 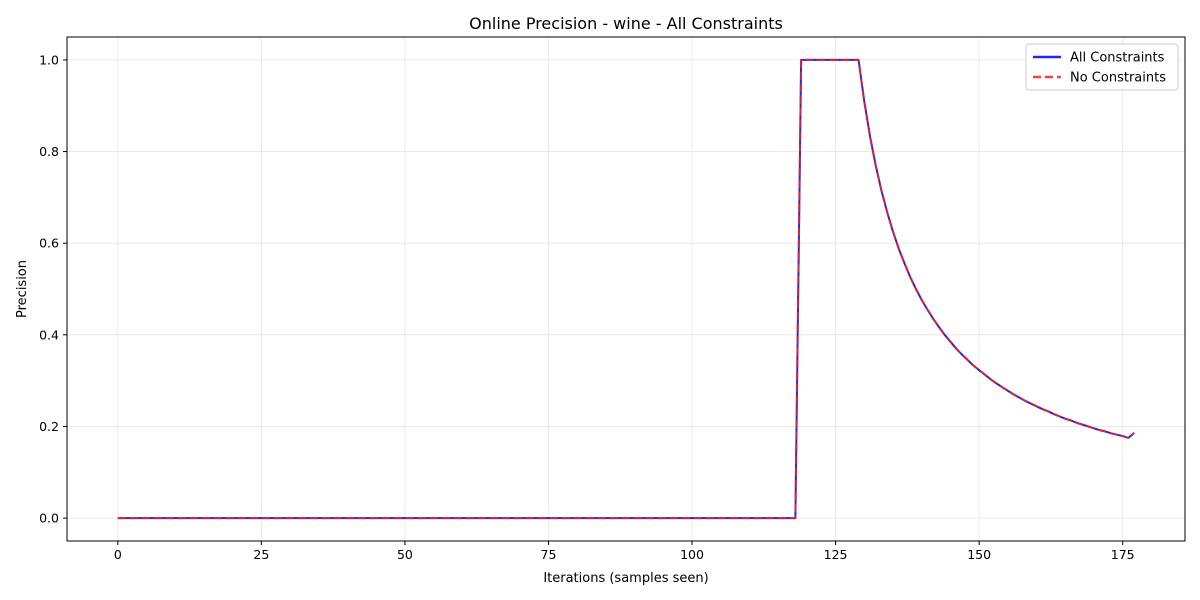 I want to click on x-tick-label: 100, so click(x=692, y=554).